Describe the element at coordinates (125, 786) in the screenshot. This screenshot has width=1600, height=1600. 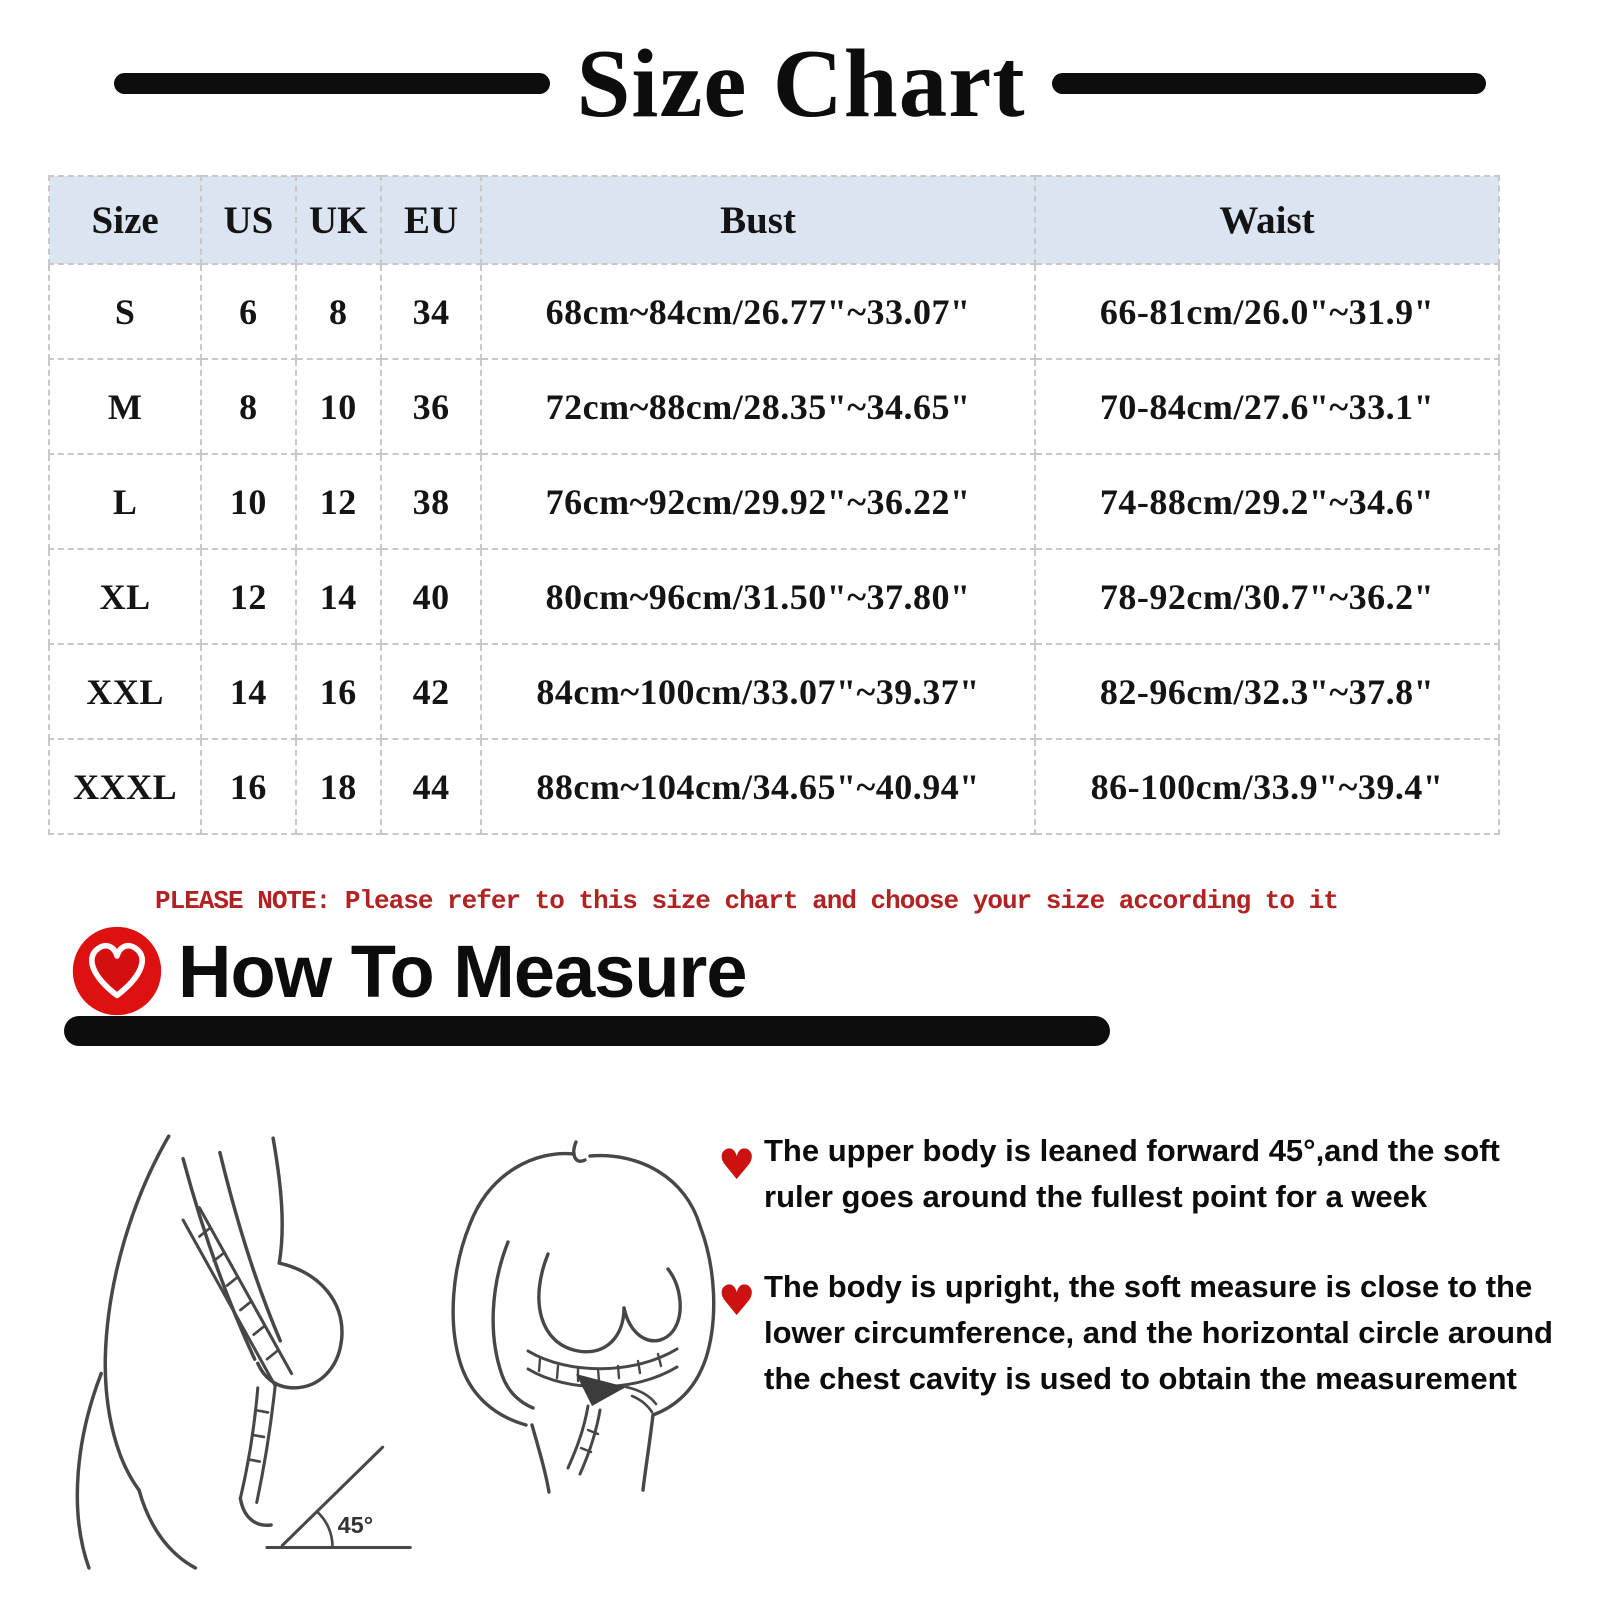
I see `table-cell: XXXL` at that location.